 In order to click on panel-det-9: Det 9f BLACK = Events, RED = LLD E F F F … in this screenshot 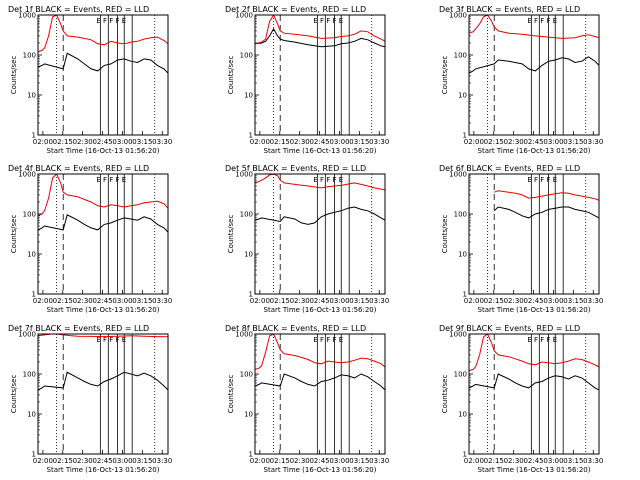, I will do `click(521, 399)`.